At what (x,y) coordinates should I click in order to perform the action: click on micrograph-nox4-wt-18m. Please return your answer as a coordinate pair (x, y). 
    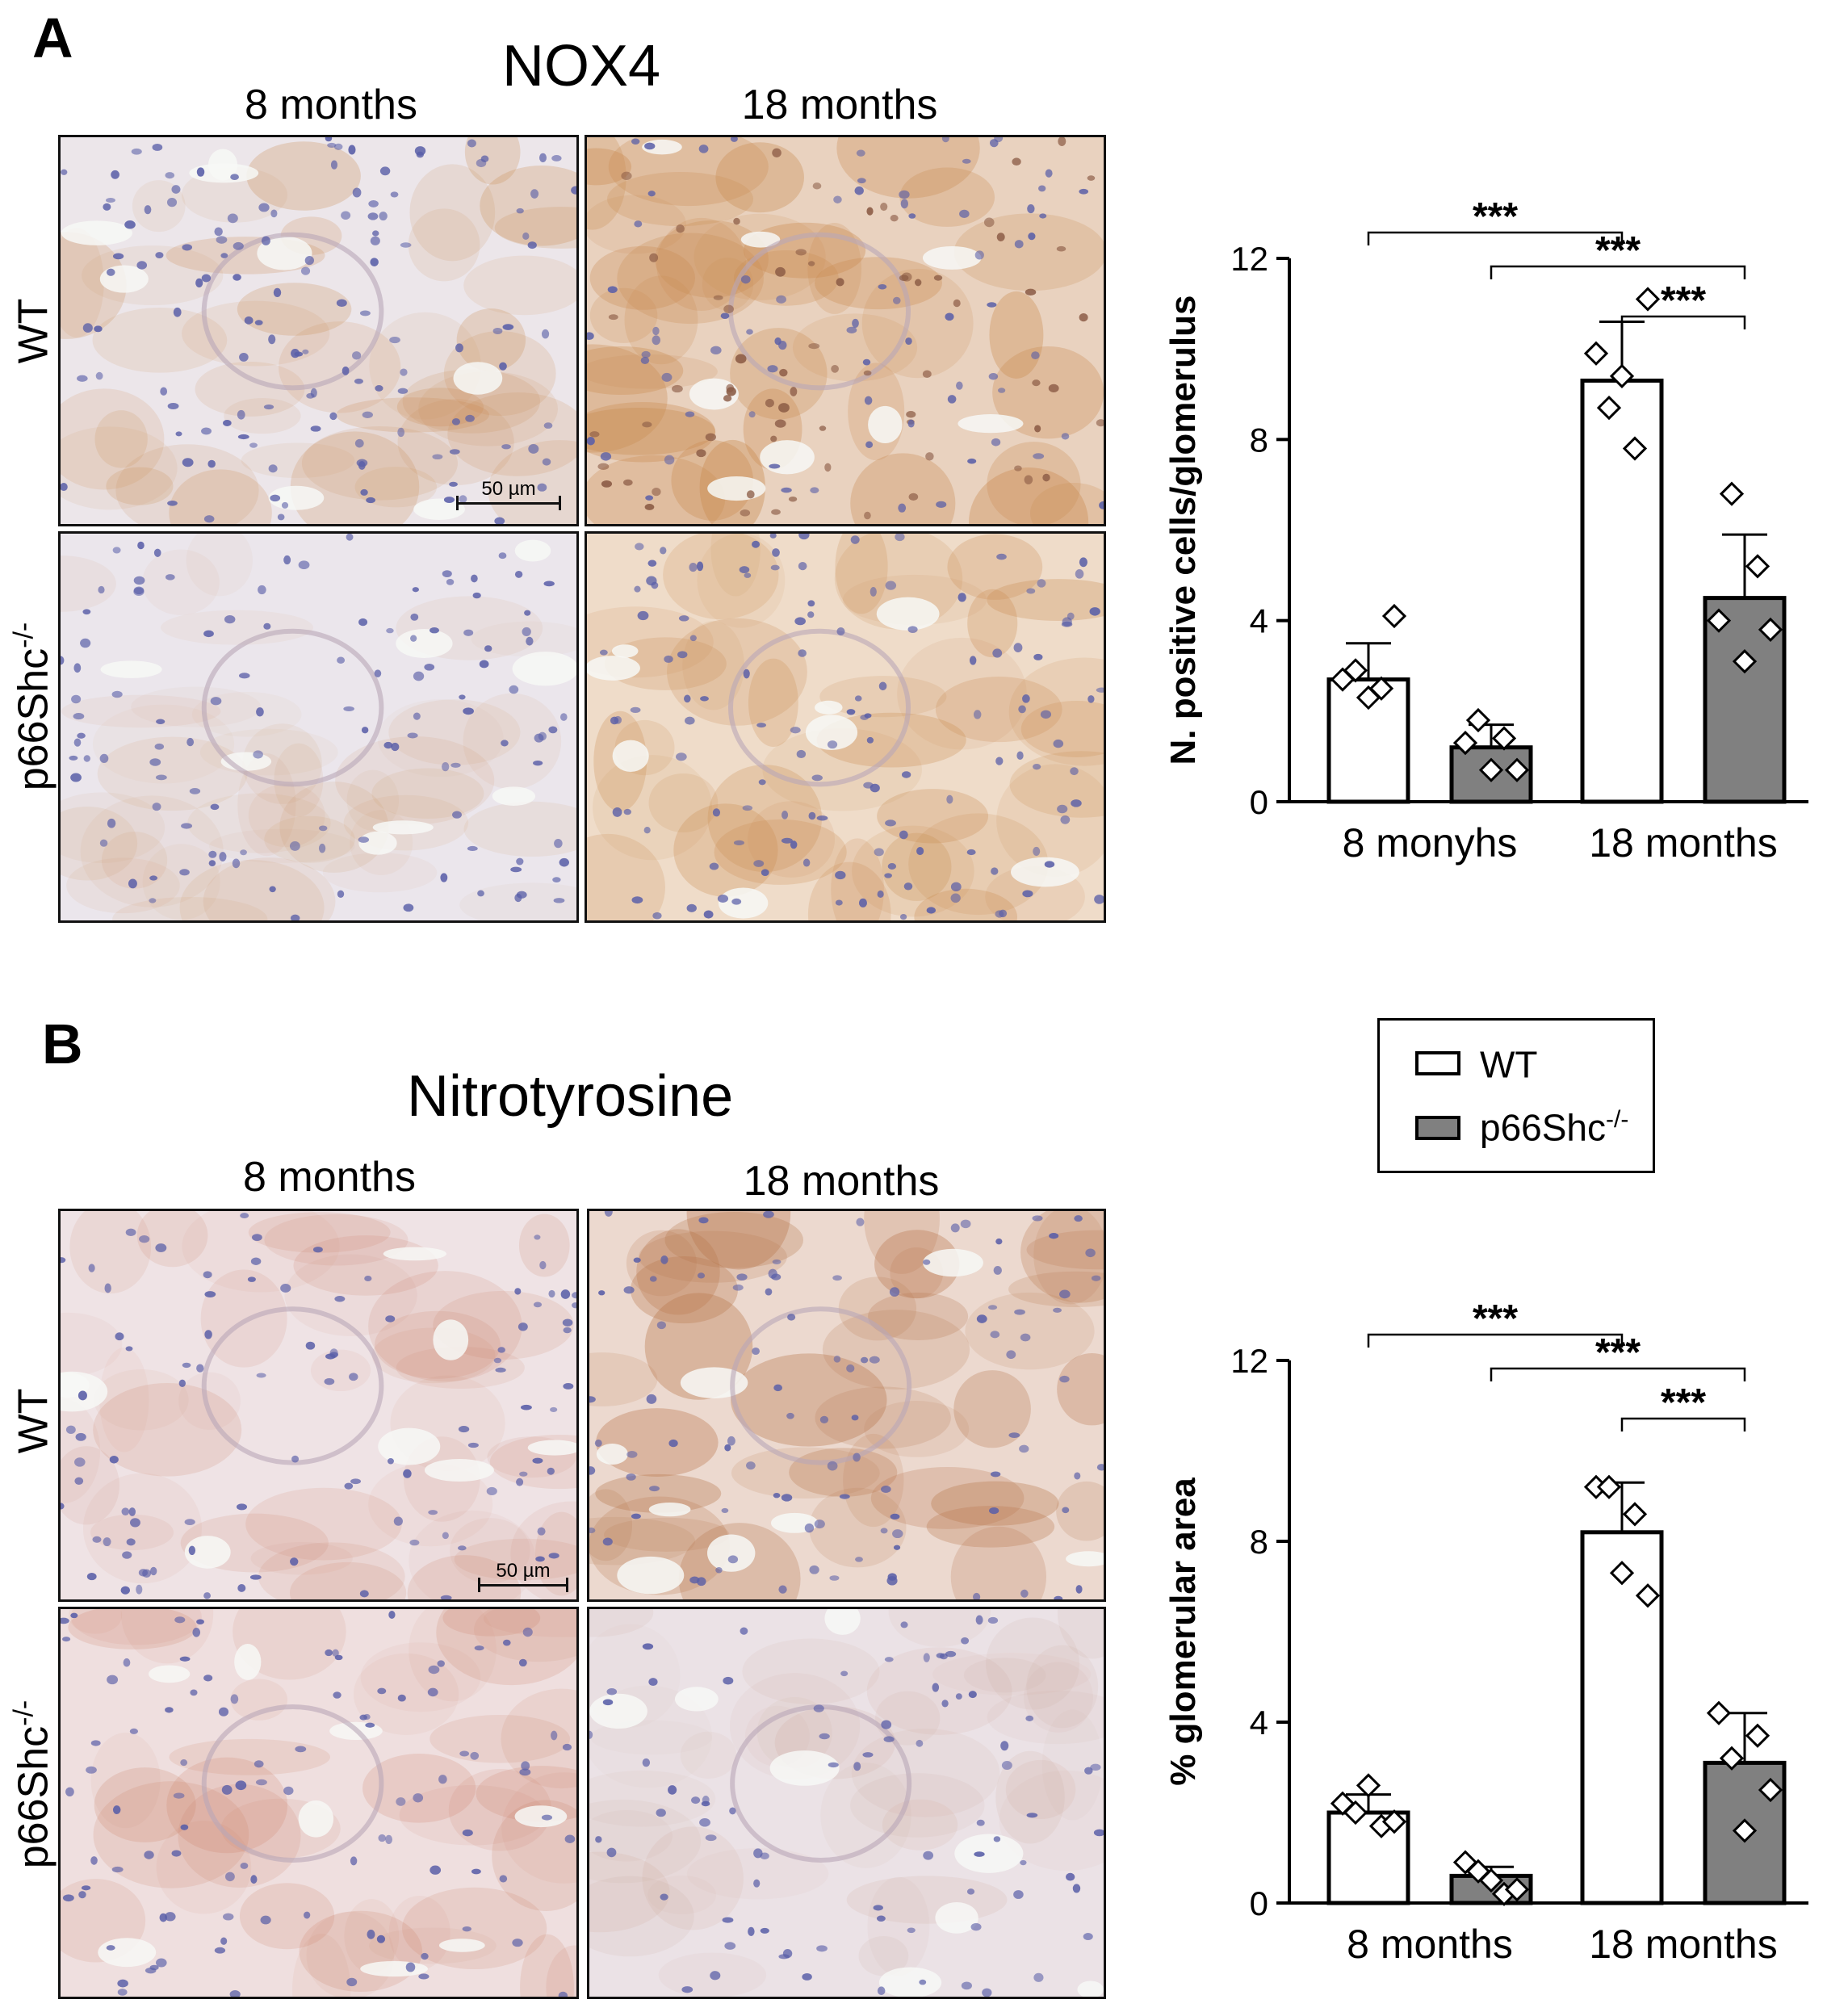
    Looking at the image, I should click on (845, 330).